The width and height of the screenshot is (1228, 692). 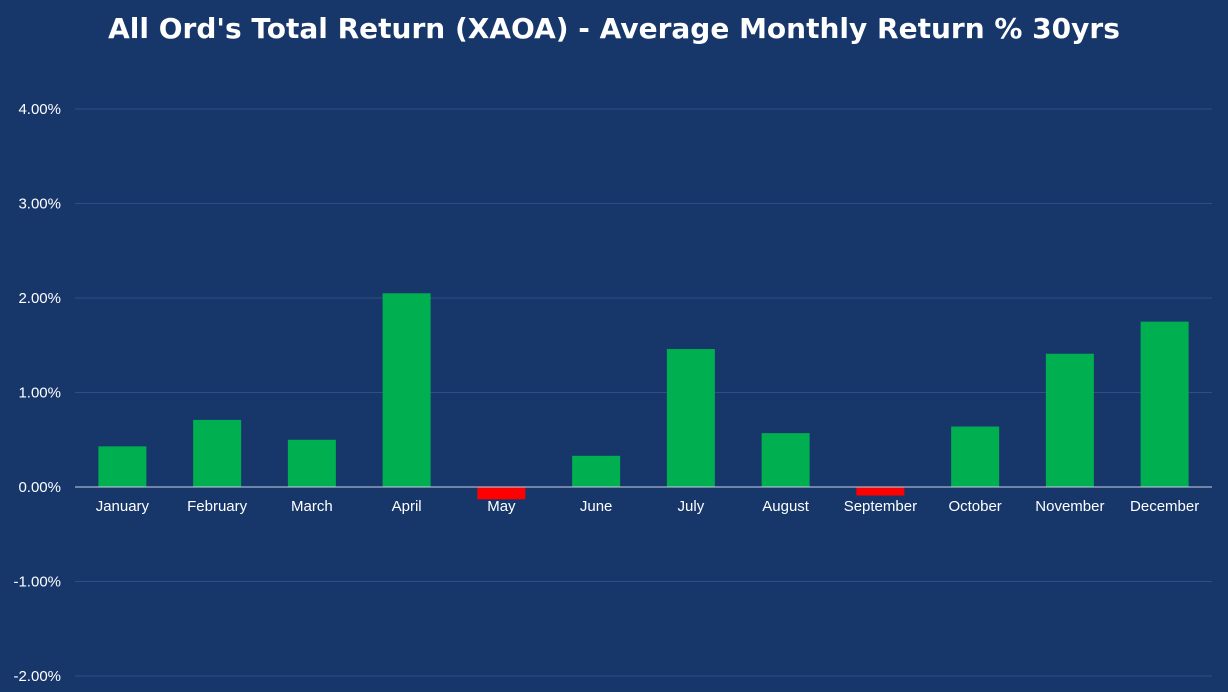 I want to click on y-axis-tick-labels: 4.00% 3.00% 2.00% 1.00% 0.00% -1.00% -2.00%, so click(x=37, y=393).